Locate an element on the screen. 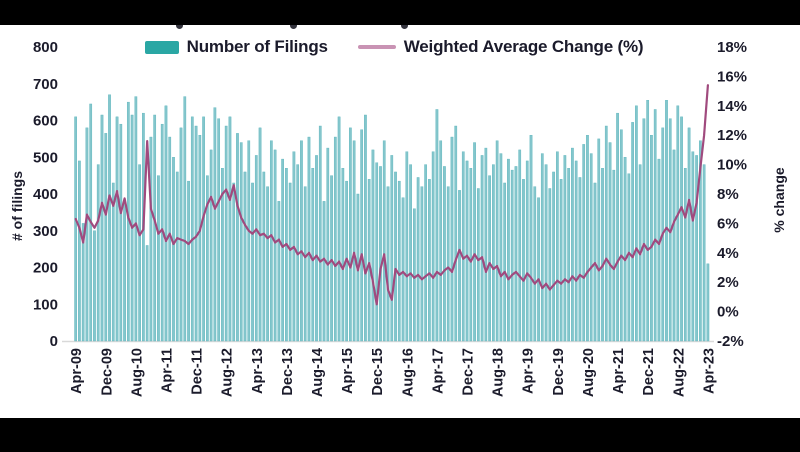 The height and width of the screenshot is (452, 800). x-axis-tick: Dec-15 is located at coordinates (378, 372).